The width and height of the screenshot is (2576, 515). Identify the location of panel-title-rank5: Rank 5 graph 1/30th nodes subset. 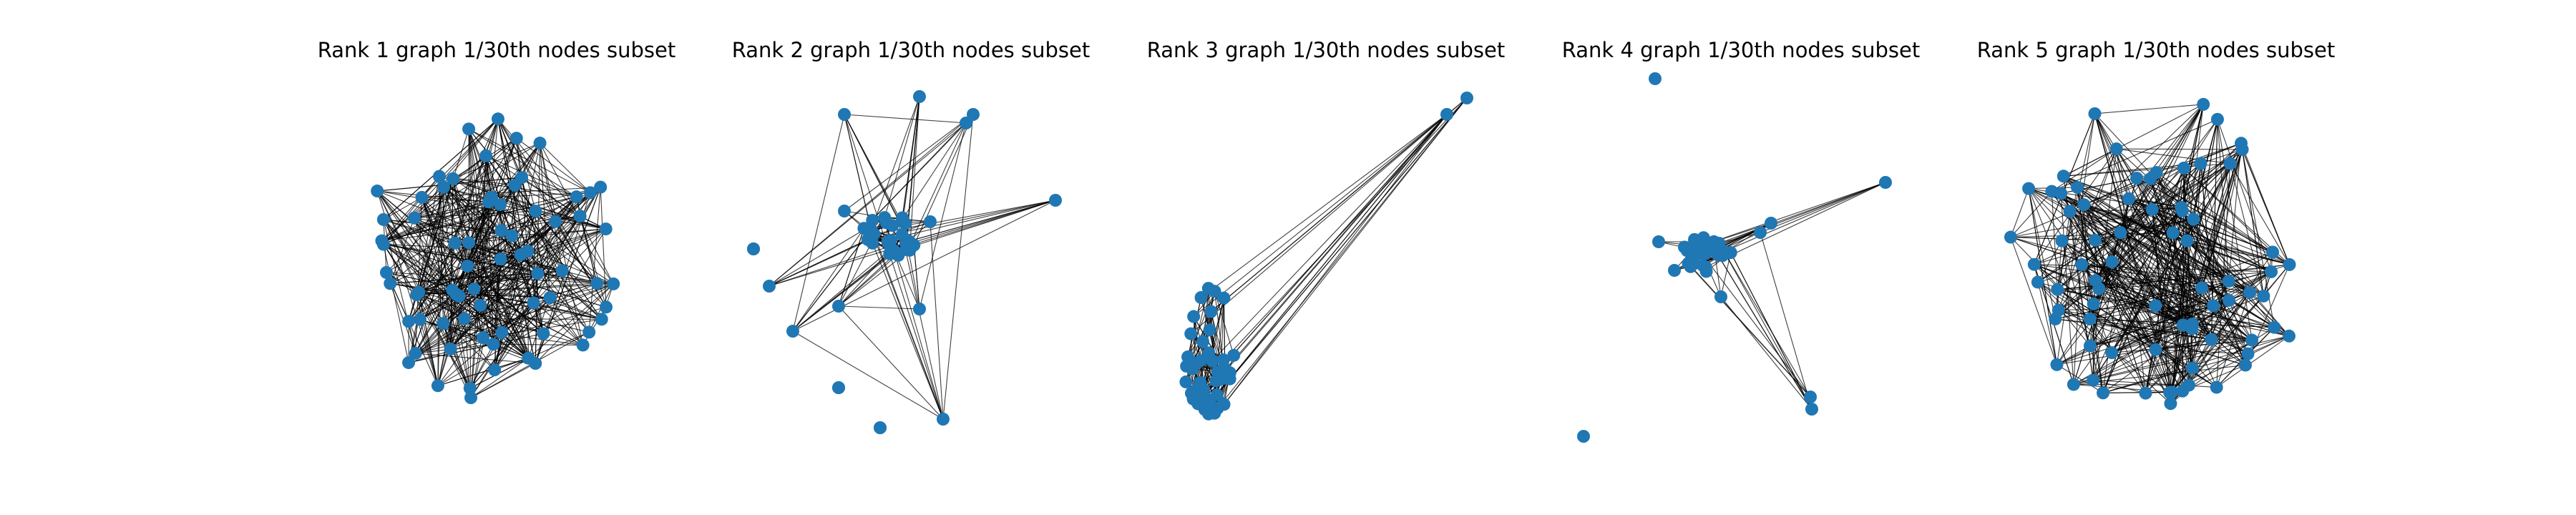
(2156, 50).